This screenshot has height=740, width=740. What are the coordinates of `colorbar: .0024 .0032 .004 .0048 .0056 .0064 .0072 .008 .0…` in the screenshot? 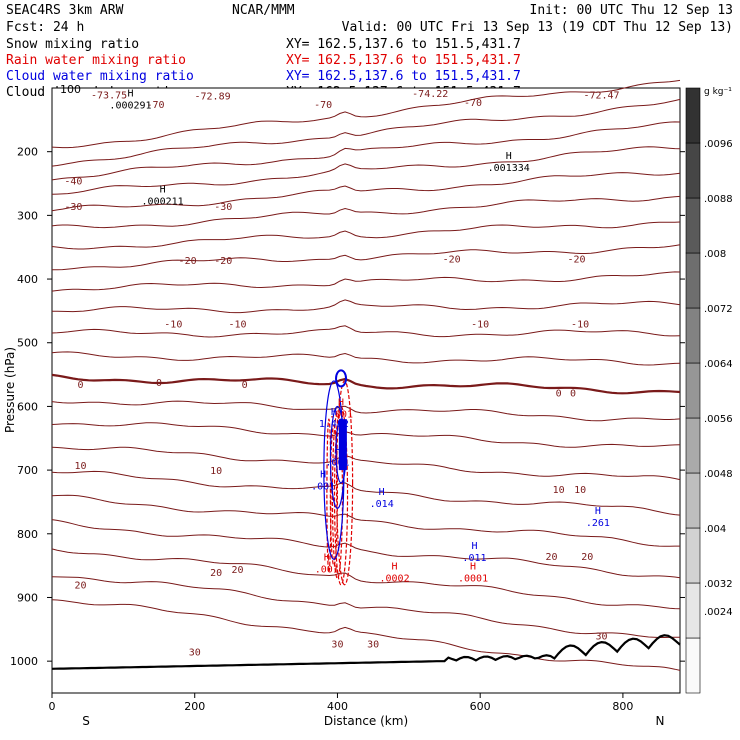 It's located at (709, 390).